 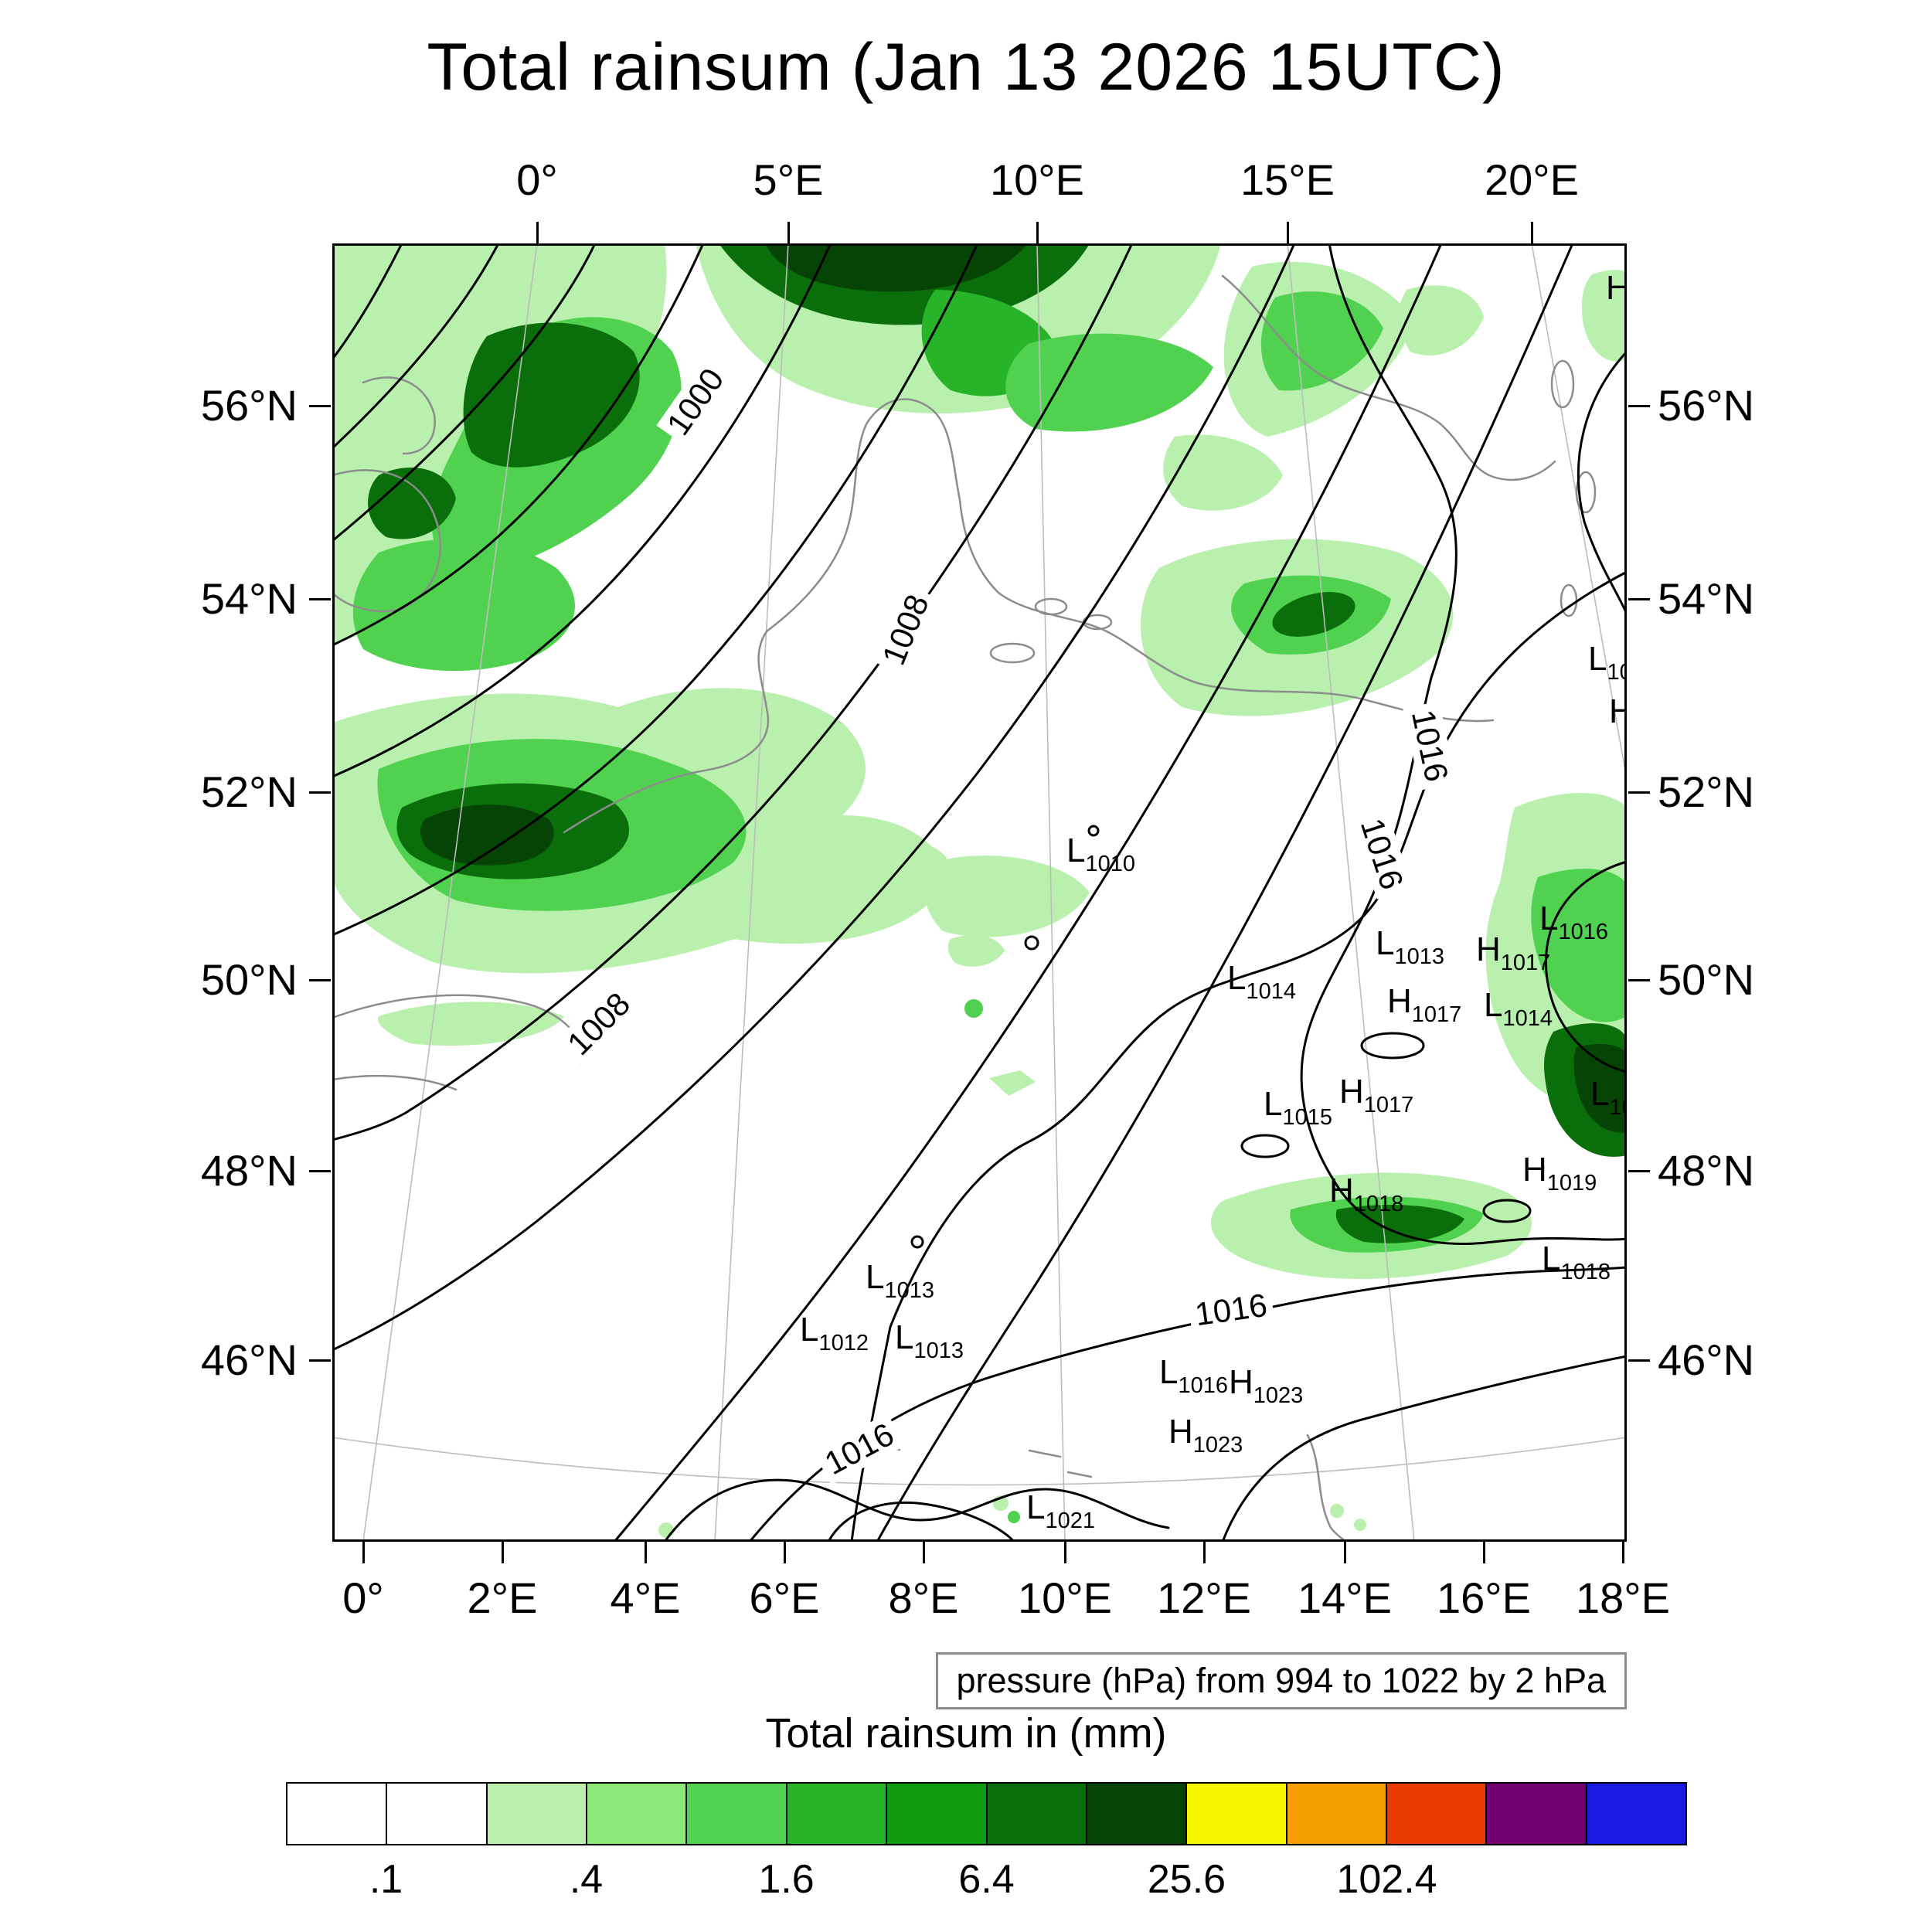 I want to click on pressure-center-l: L10, so click(x=1609, y=1098).